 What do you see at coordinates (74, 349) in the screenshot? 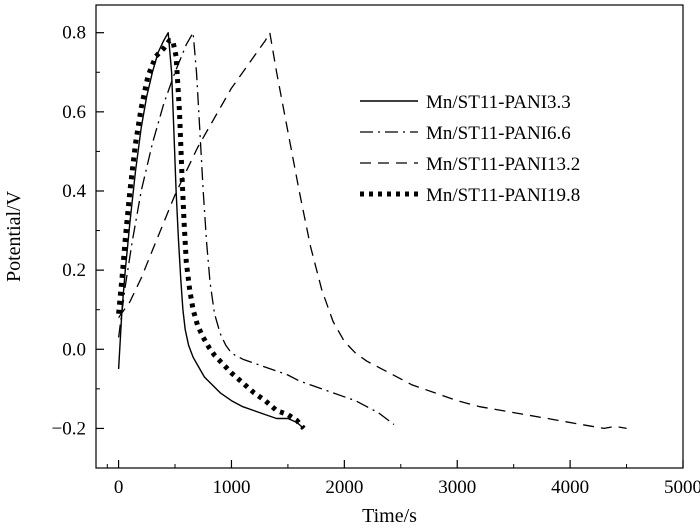
I see `y-tick-label: 0.0` at bounding box center [74, 349].